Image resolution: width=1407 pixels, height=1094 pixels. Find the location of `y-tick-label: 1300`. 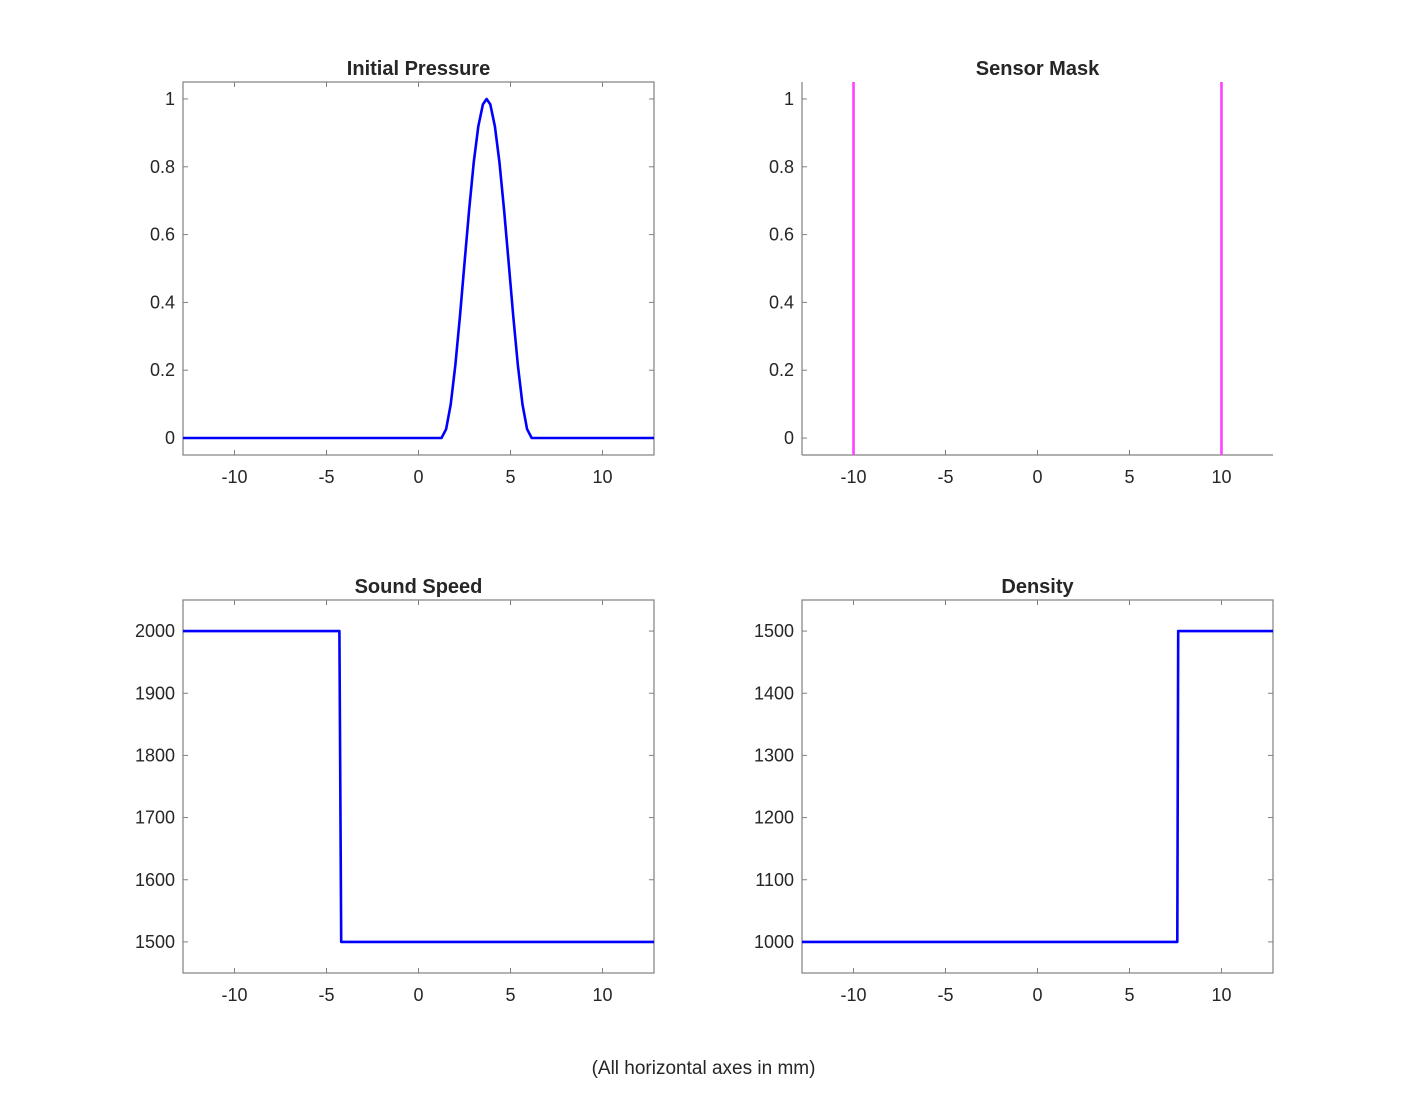

y-tick-label: 1300 is located at coordinates (774, 755).